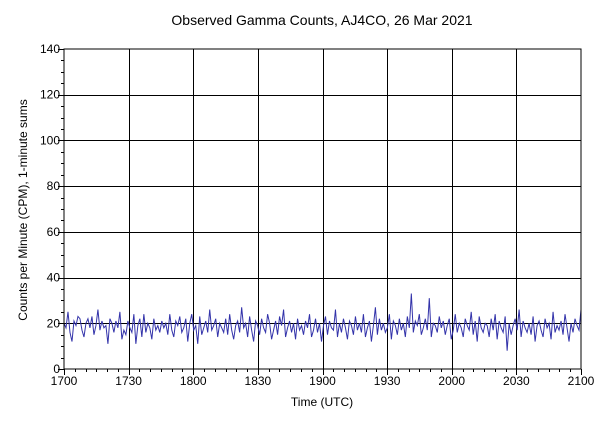 The image size is (600, 428). What do you see at coordinates (387, 381) in the screenshot?
I see `x-tick-label: 1930` at bounding box center [387, 381].